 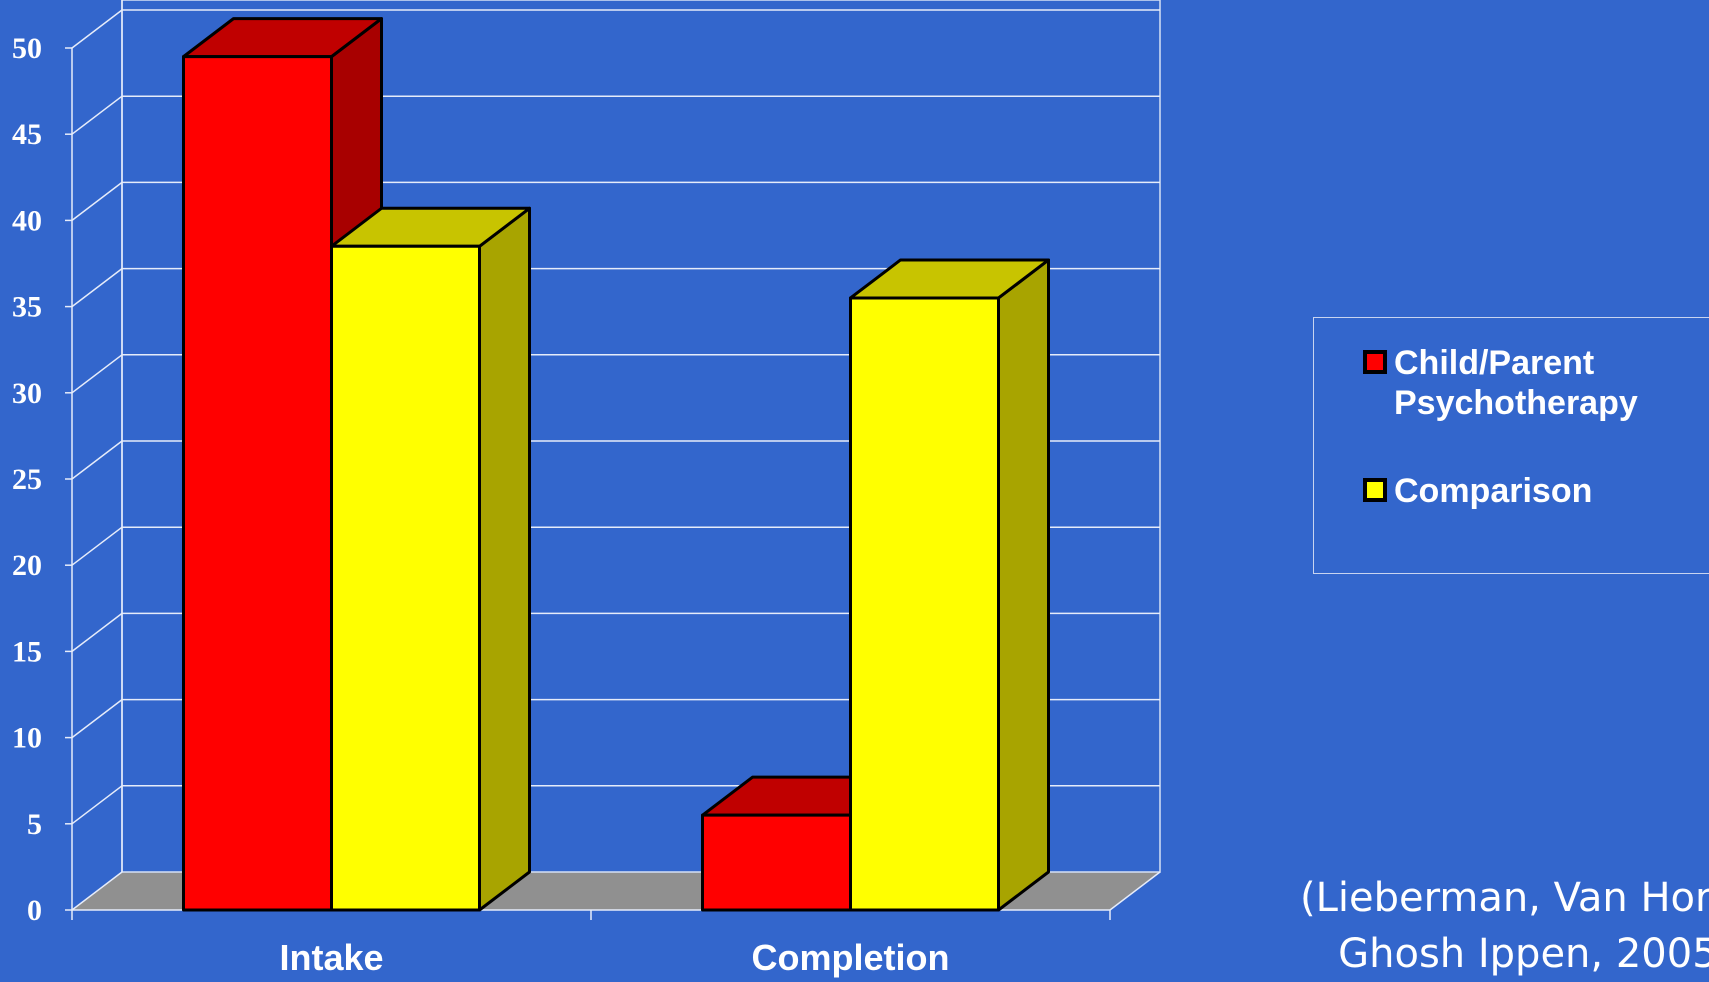 I want to click on x-category-label: Intake, so click(x=331, y=957).